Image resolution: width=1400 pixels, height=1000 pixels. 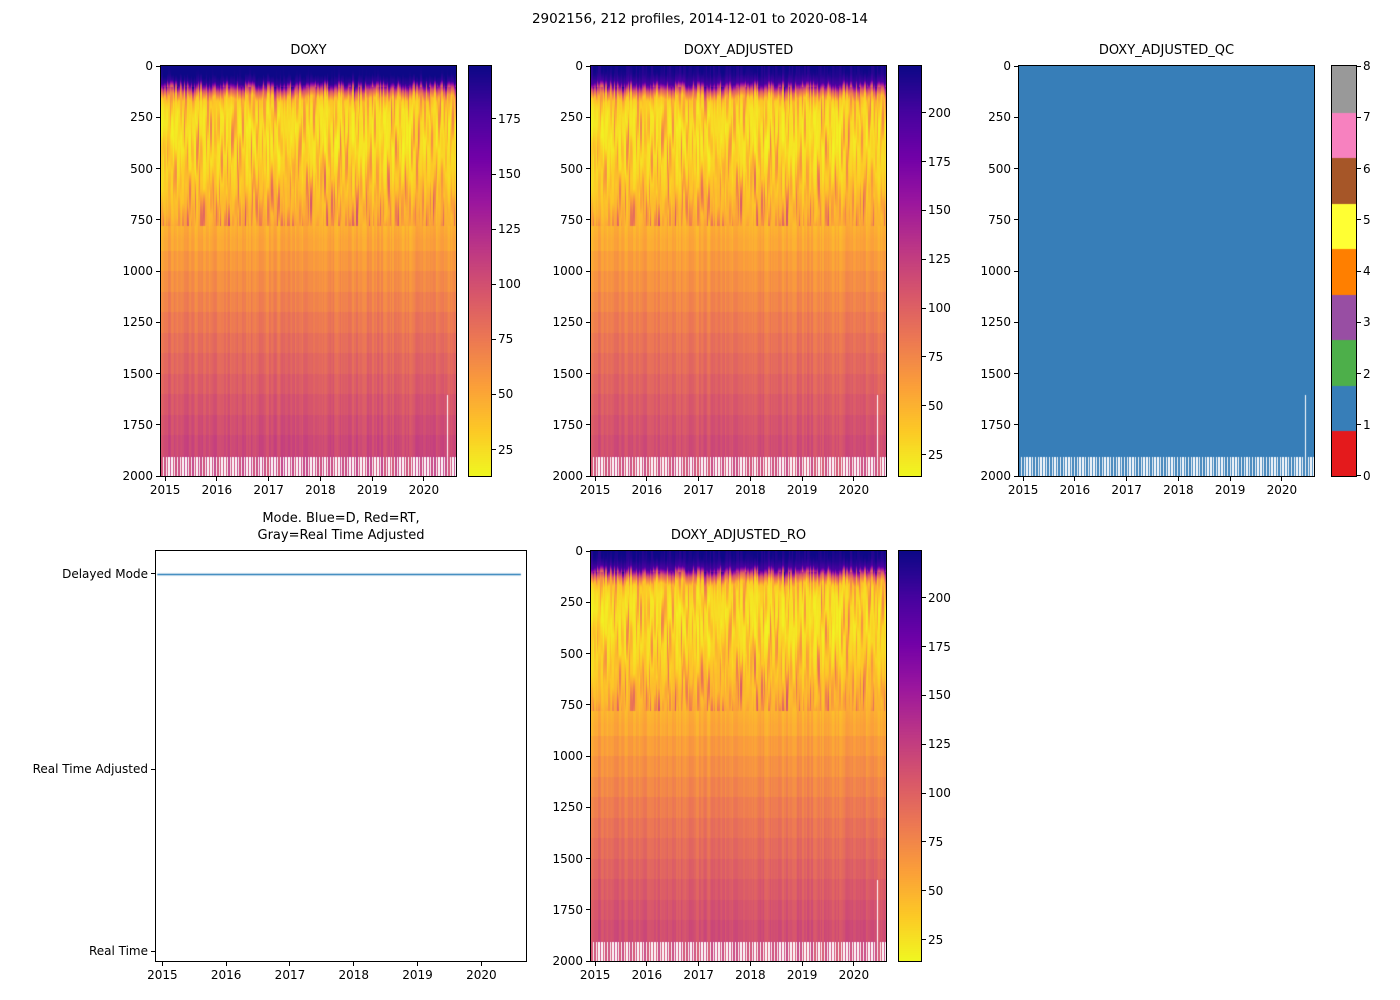 I want to click on colorbar-doxy-adjusted-qc: 0 1 2 3 4 5 6 7 8, so click(x=1351, y=271).